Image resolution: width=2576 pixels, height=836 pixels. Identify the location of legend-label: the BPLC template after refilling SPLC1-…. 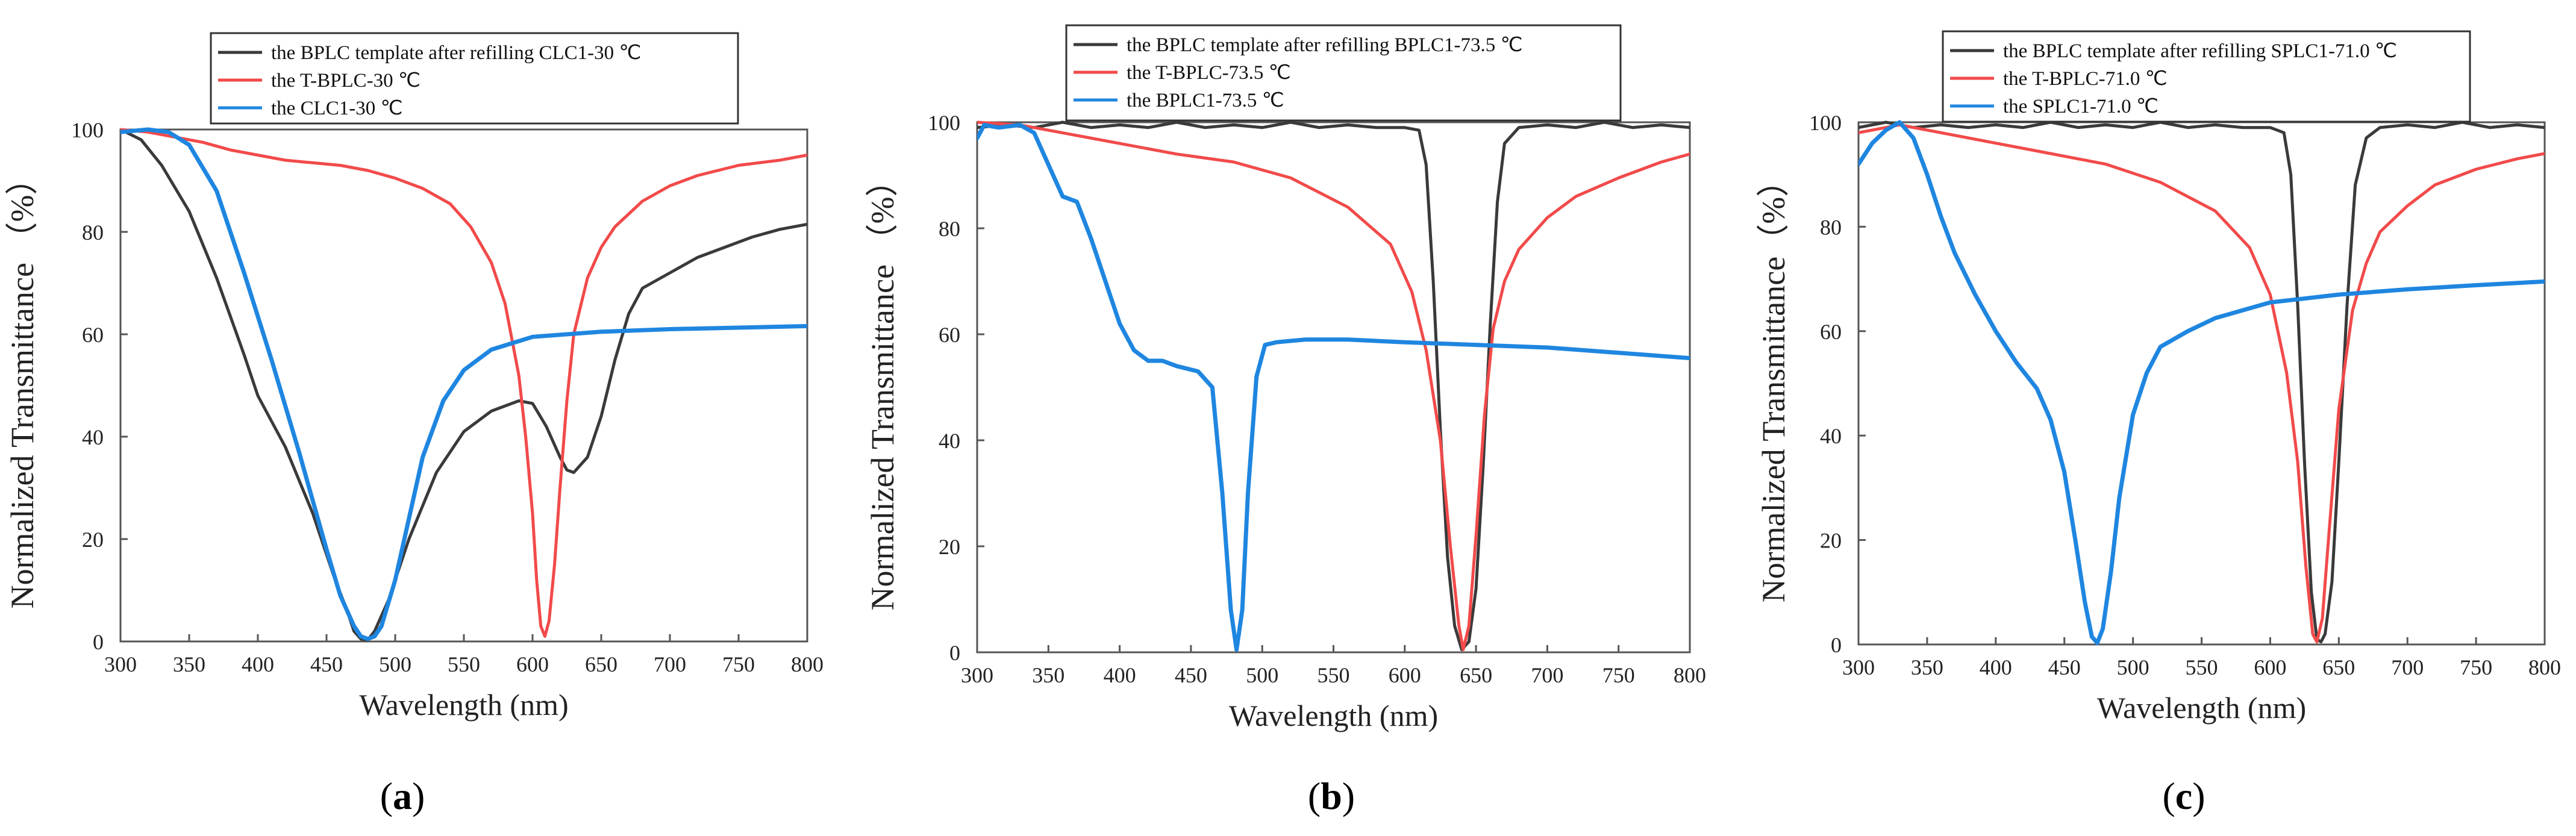
(2200, 51).